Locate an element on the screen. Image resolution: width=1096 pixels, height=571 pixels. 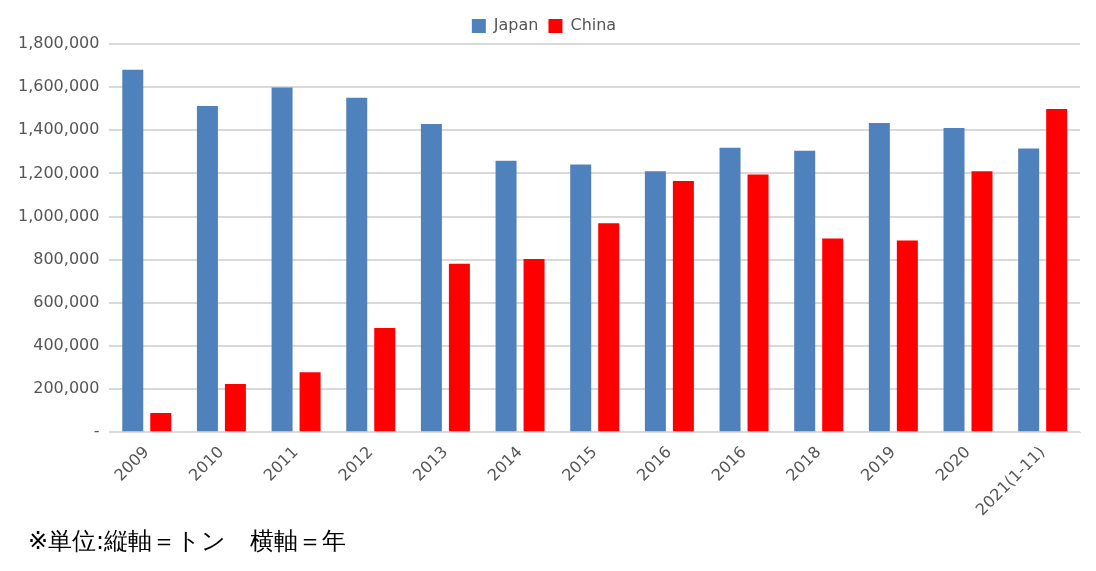
y-tick-label: 1,000,000 is located at coordinates (58, 215).